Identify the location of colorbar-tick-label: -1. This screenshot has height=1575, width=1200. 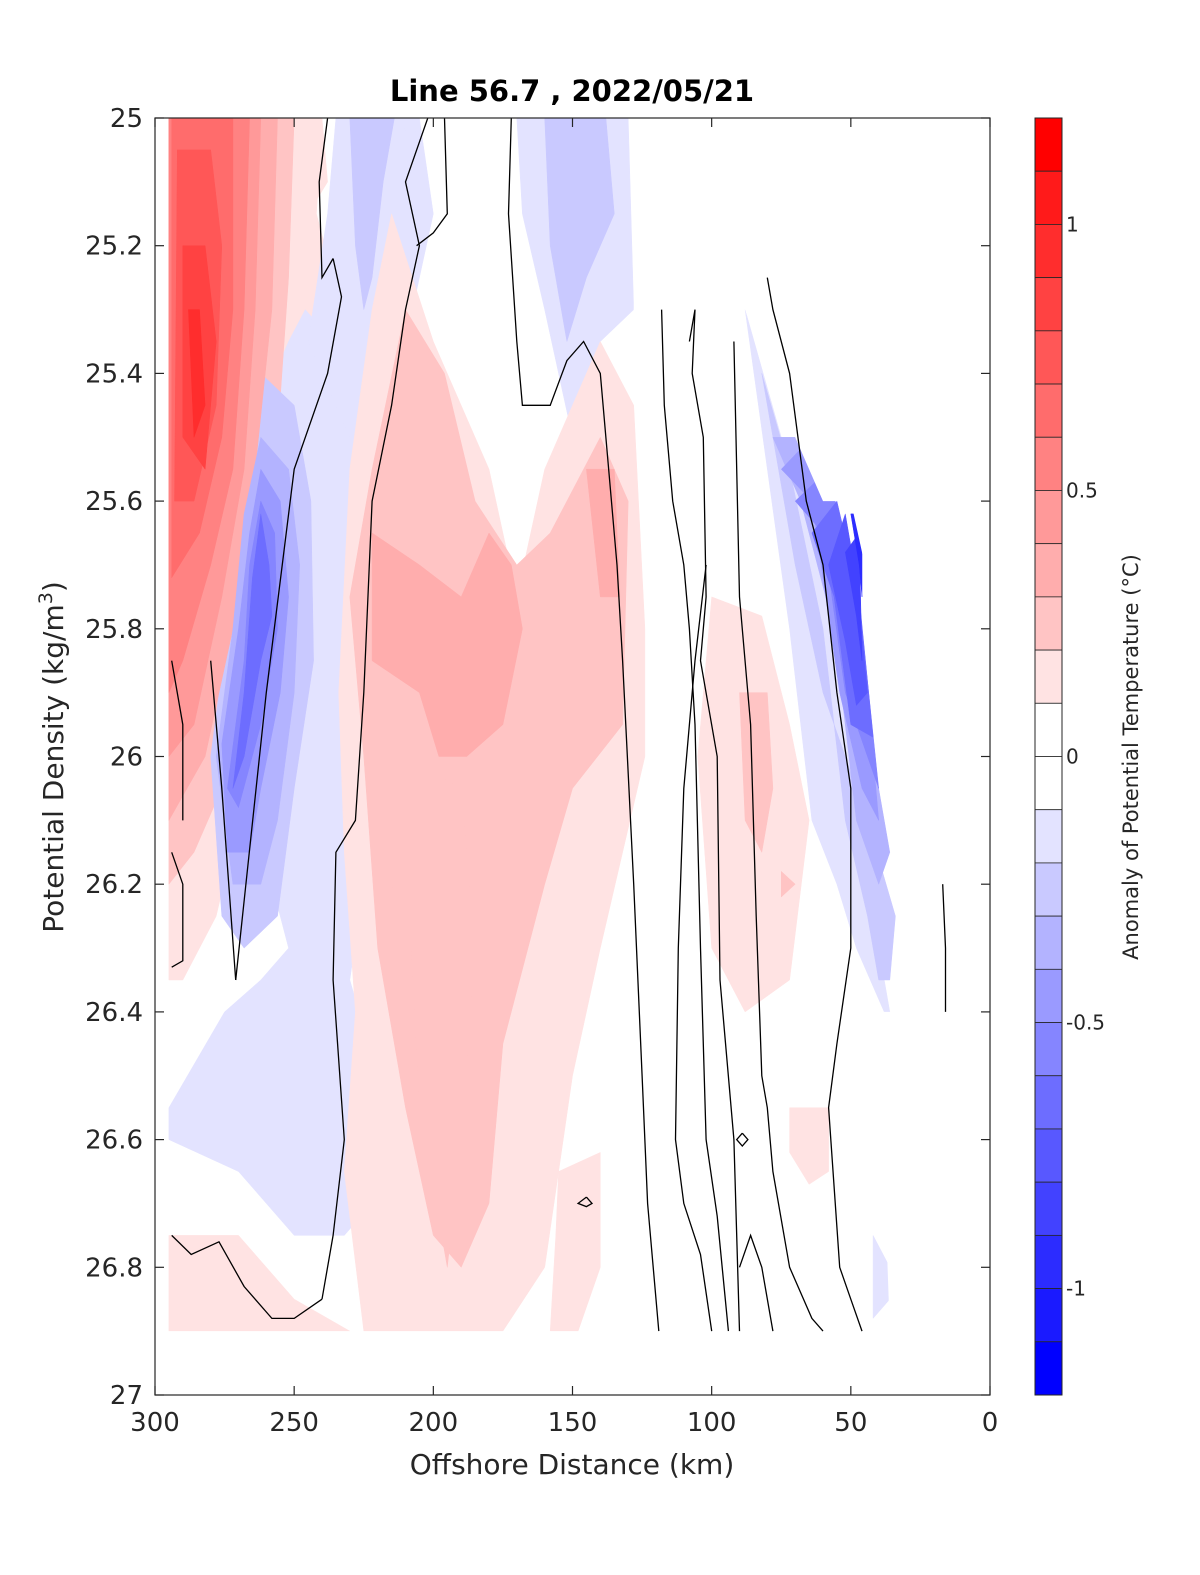
(1076, 1289).